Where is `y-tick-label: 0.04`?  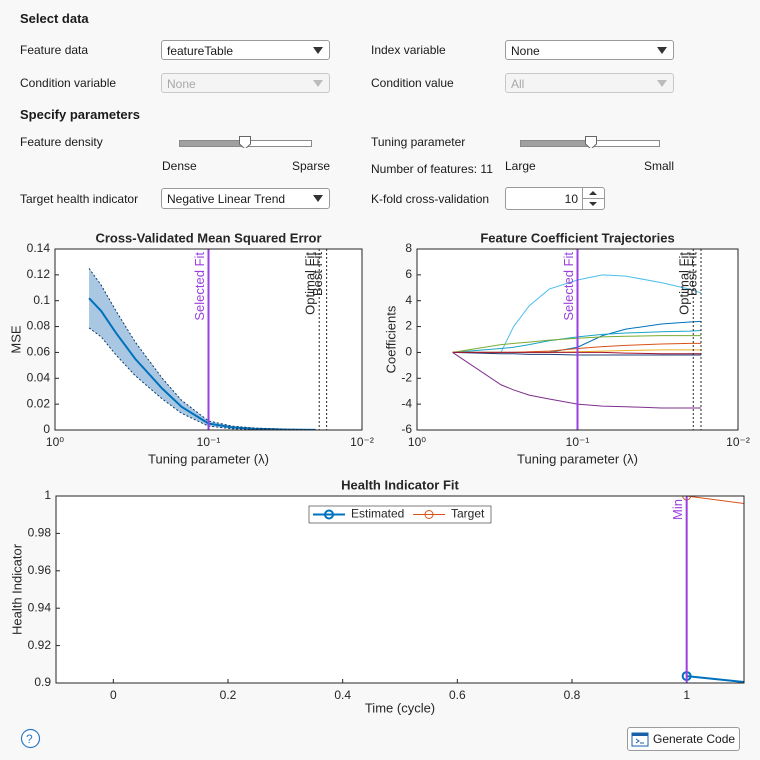
y-tick-label: 0.04 is located at coordinates (39, 377).